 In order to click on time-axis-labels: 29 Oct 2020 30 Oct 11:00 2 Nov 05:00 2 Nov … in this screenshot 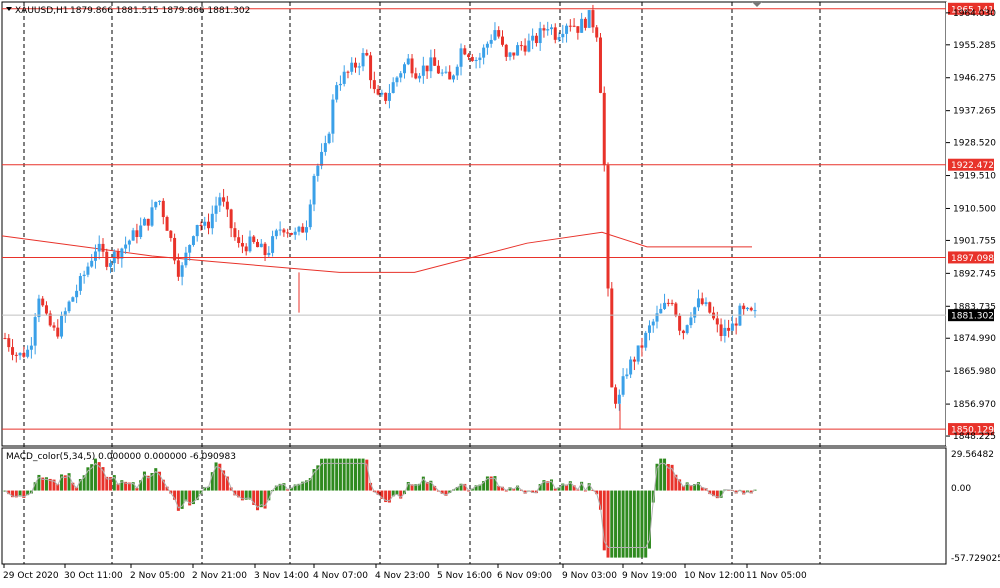, I will do `click(405, 572)`.